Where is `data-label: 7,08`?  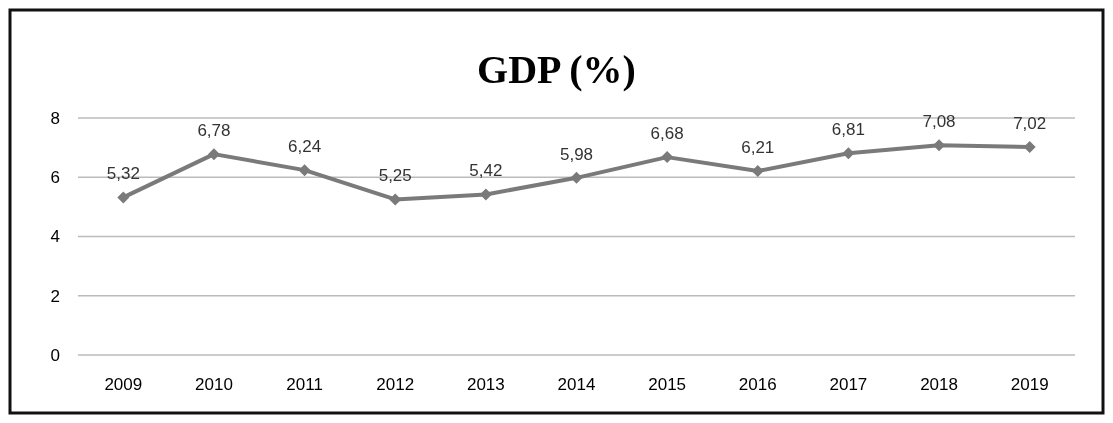 data-label: 7,08 is located at coordinates (939, 122).